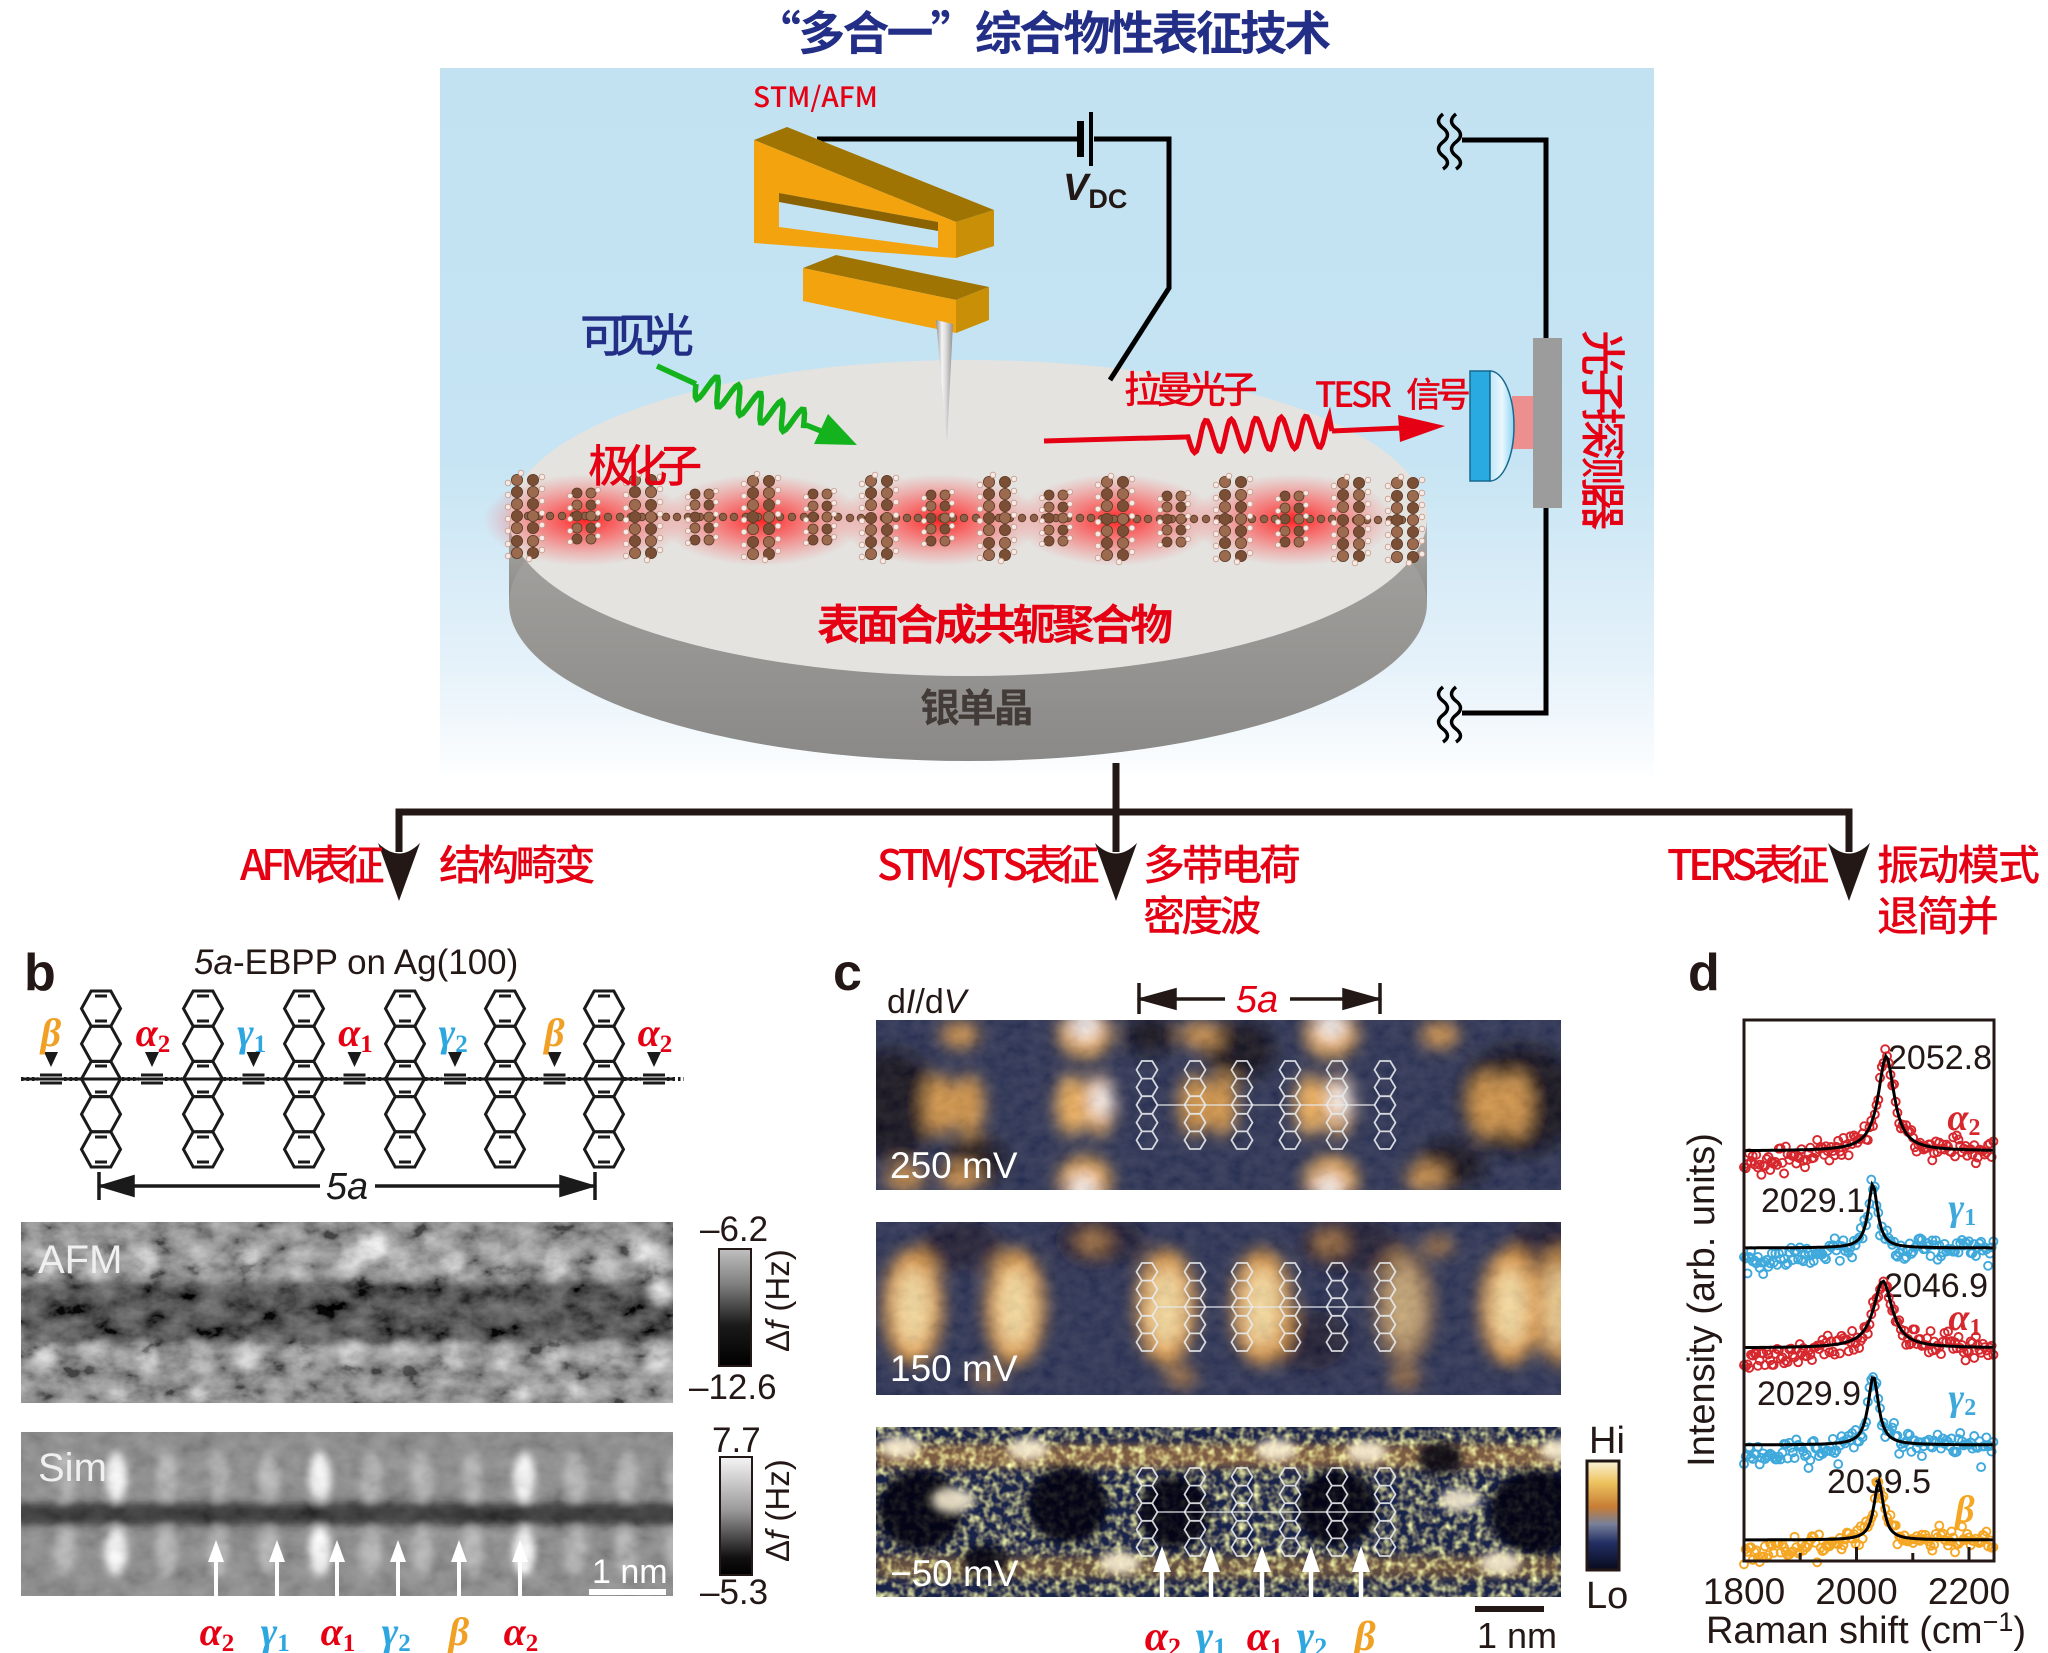 This screenshot has width=2048, height=1653. Describe the element at coordinates (1702, 1300) in the screenshot. I see `svg-text: Intensity (arb. units)` at that location.